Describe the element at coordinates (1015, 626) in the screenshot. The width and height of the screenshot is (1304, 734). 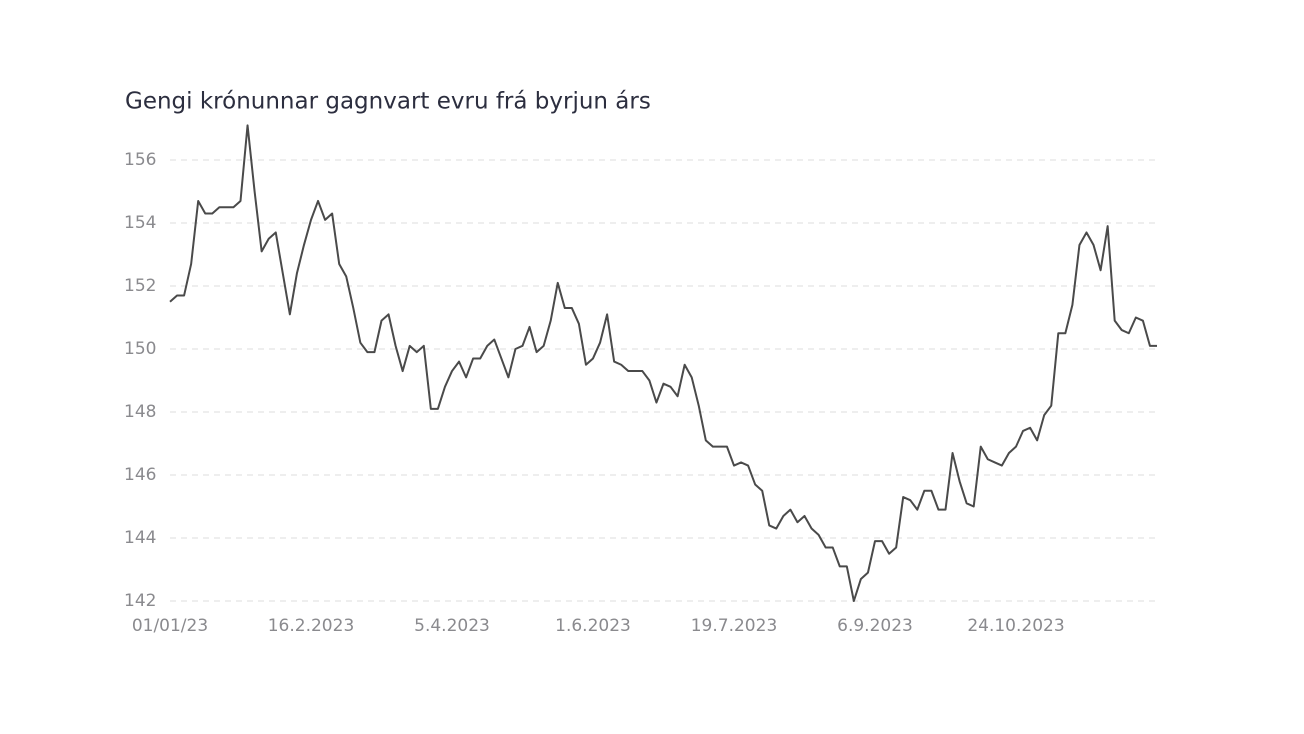
I see `x-tick-label: 24.10.2023` at that location.